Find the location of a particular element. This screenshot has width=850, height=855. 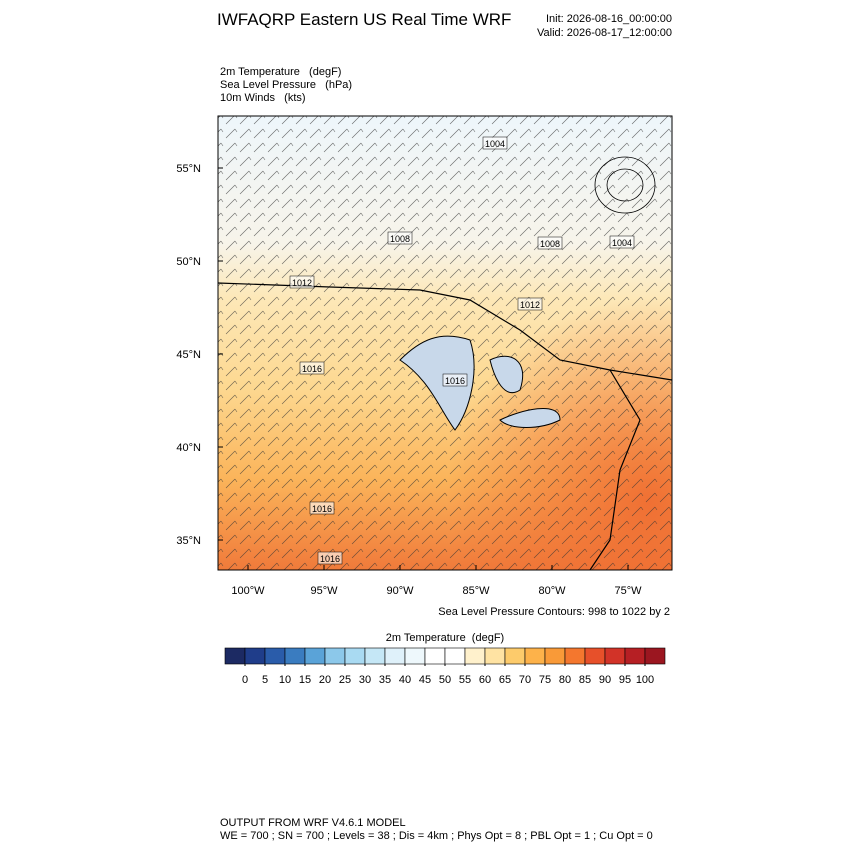

field-label: 2m Temperature (degF) is located at coordinates (280, 72).